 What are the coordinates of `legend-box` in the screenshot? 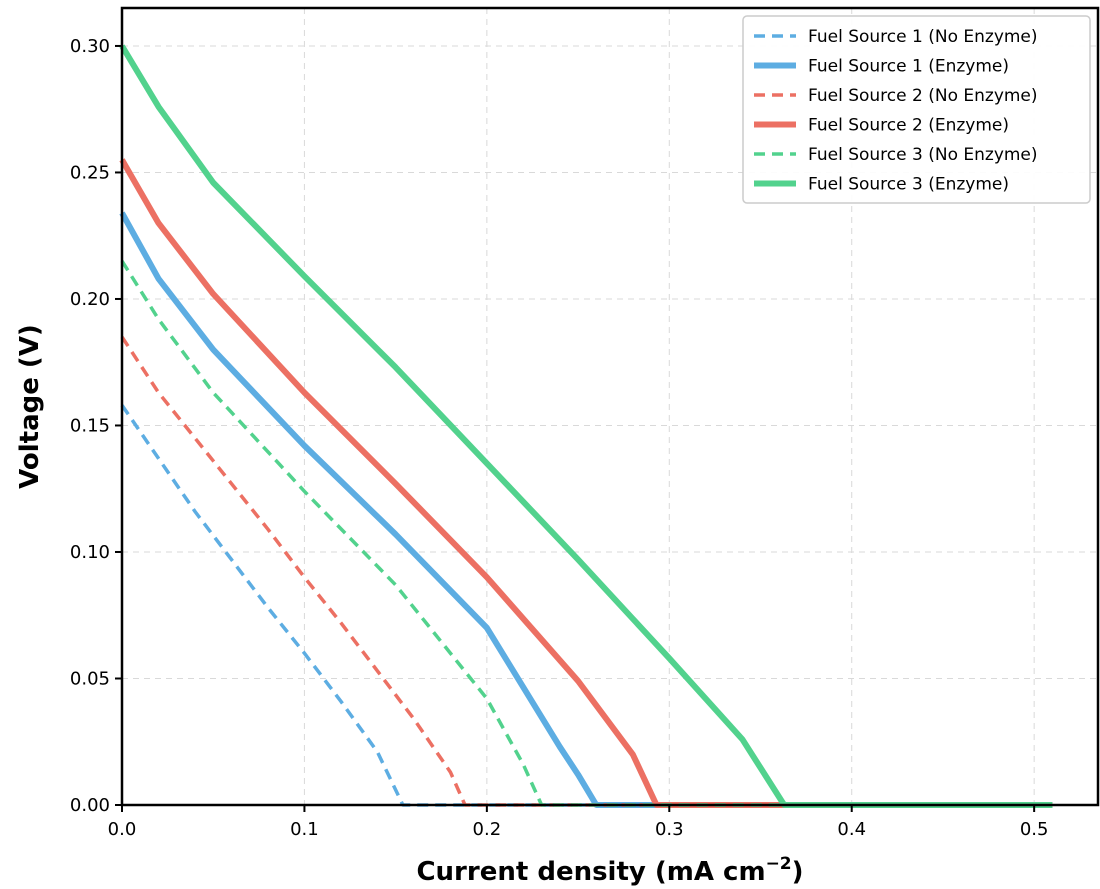 It's located at (916, 109).